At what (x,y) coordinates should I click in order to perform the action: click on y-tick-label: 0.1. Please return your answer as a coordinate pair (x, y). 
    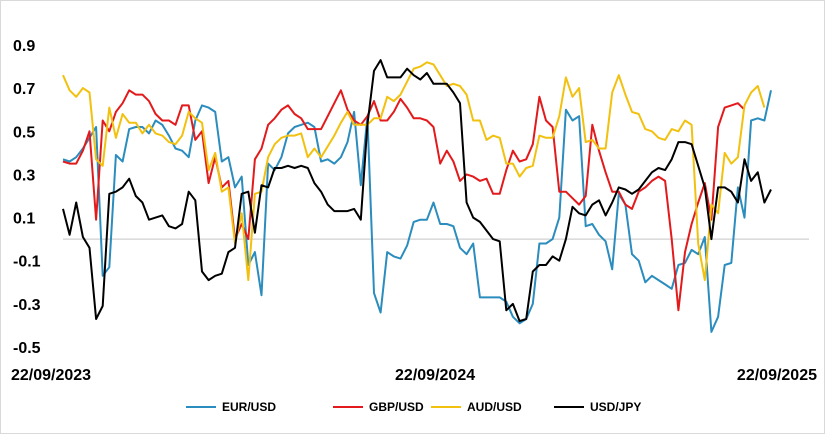
    Looking at the image, I should click on (24, 219).